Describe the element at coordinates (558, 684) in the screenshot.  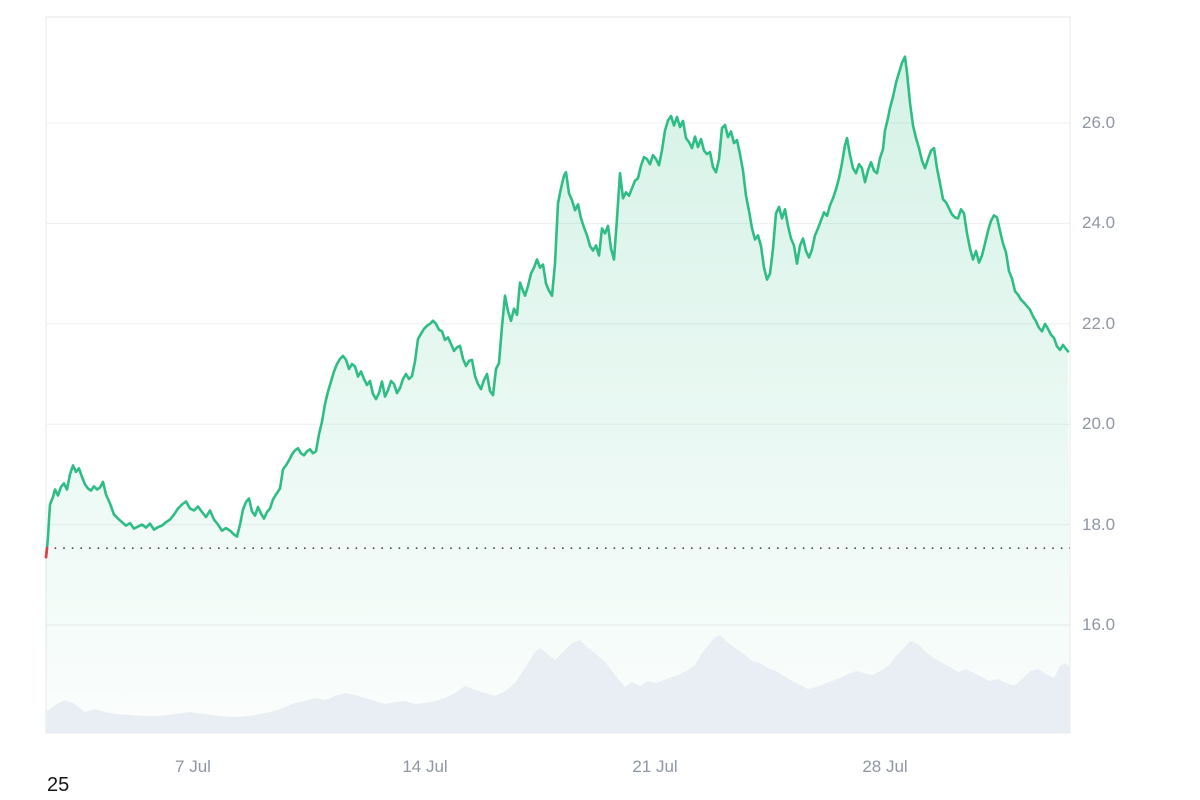
I see `volume-area` at that location.